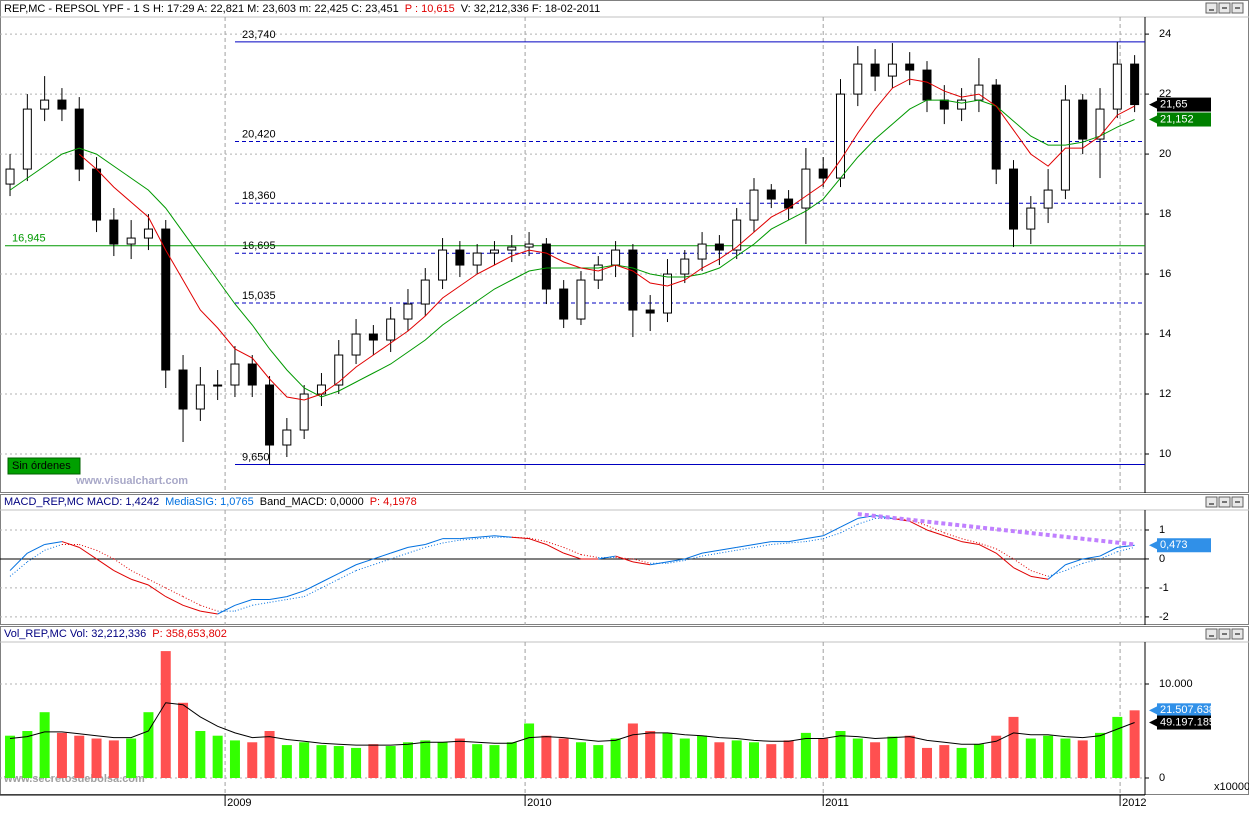 The image size is (1249, 813). What do you see at coordinates (1165, 274) in the screenshot?
I see `y-tick-label: 16` at bounding box center [1165, 274].